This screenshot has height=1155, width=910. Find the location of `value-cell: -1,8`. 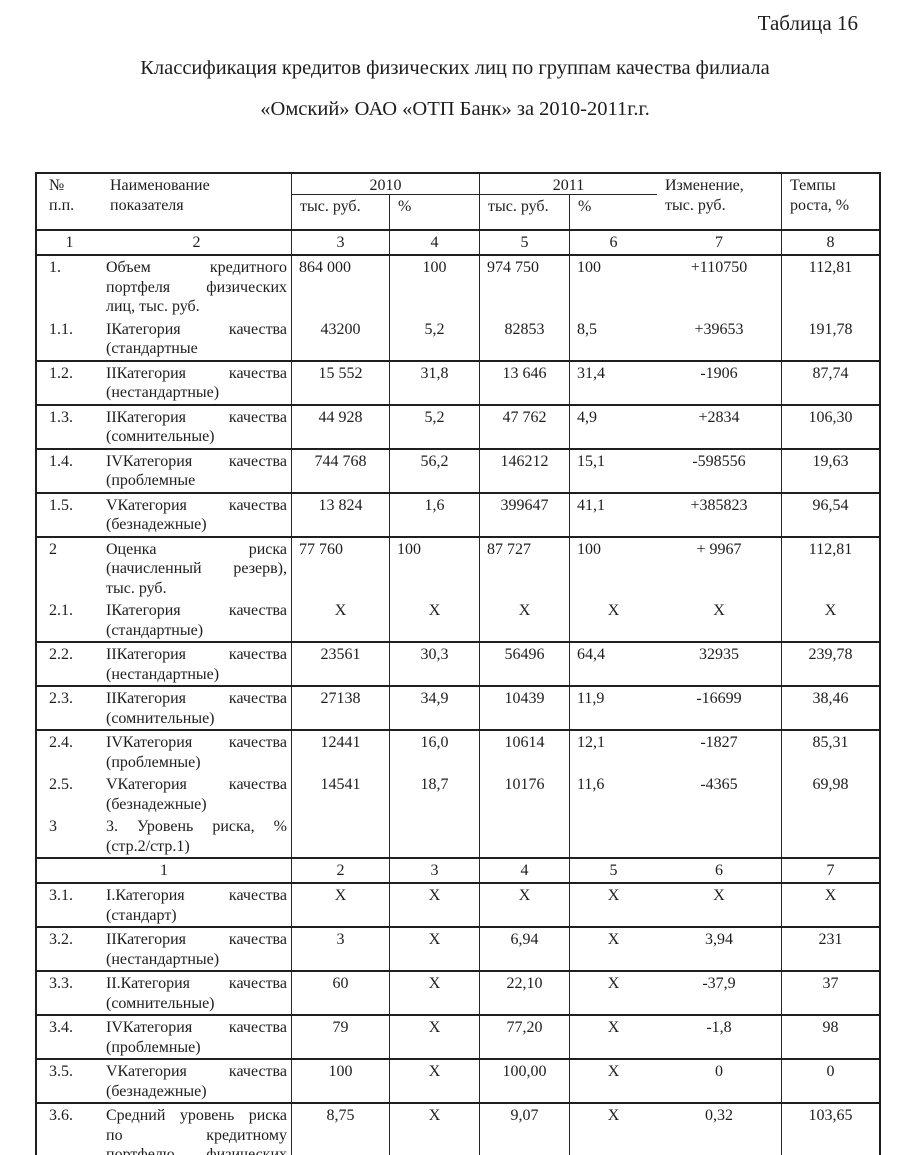

value-cell: -1,8 is located at coordinates (719, 1037).